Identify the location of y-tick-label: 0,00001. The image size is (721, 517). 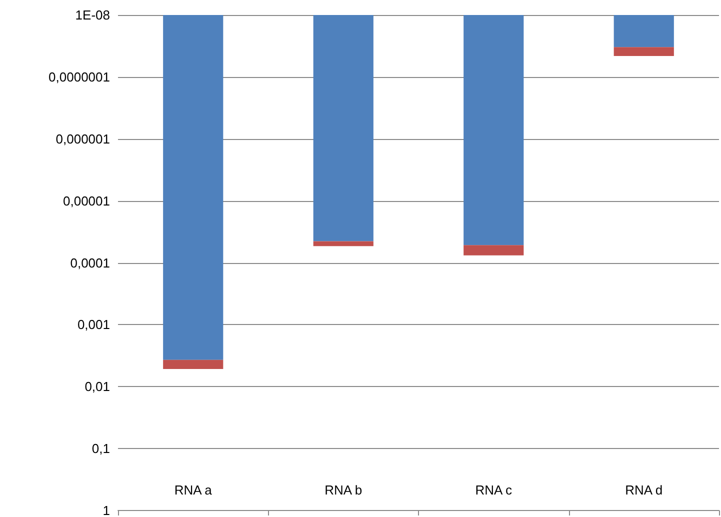
(86, 200).